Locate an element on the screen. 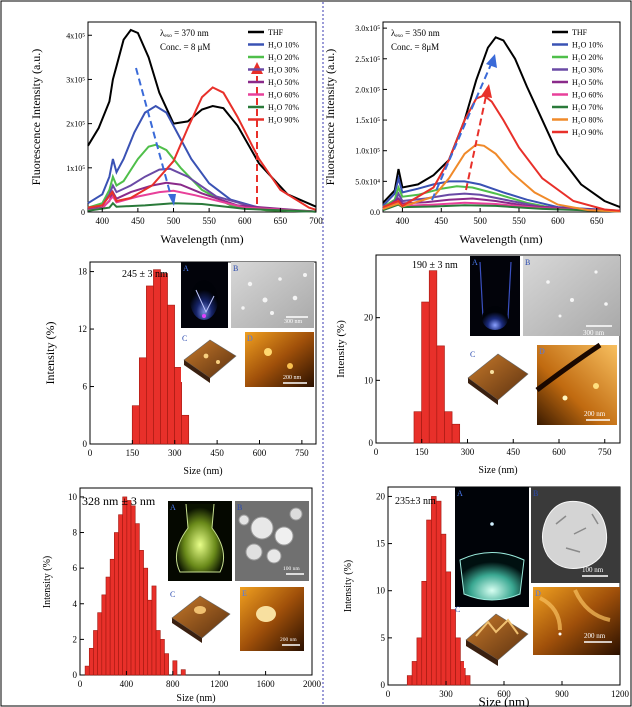  legend-label: H₂O 60% is located at coordinates (283, 95).